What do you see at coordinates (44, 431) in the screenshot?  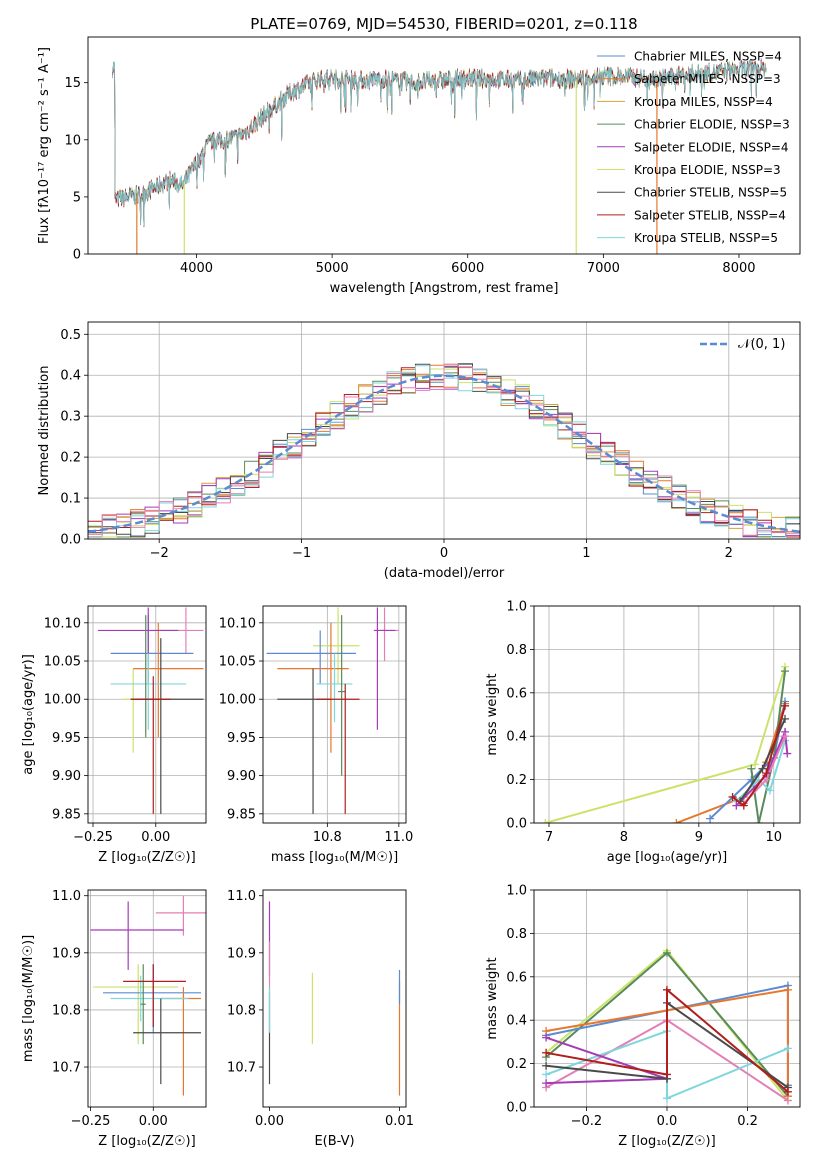 I see `y-axis-label: Normed distribution` at bounding box center [44, 431].